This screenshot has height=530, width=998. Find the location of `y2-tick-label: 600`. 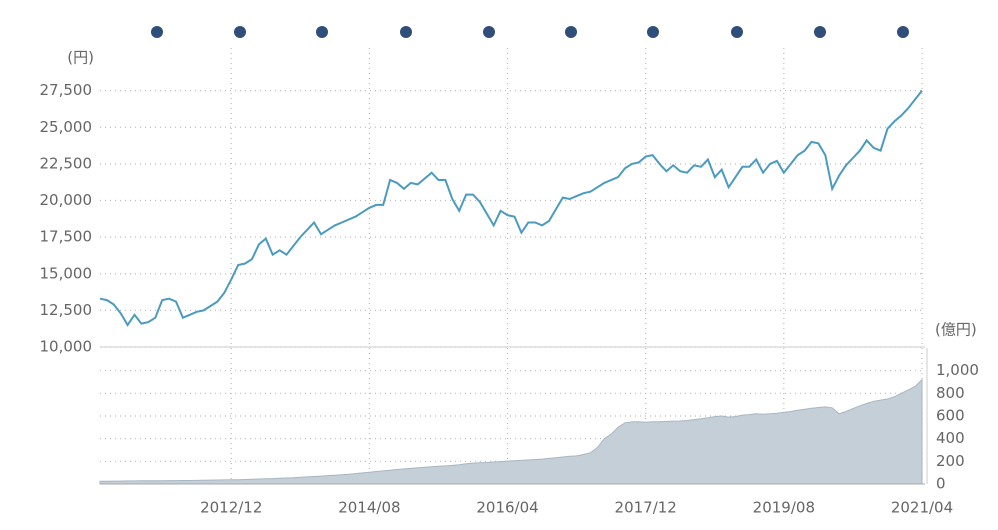

y2-tick-label: 600 is located at coordinates (950, 416).